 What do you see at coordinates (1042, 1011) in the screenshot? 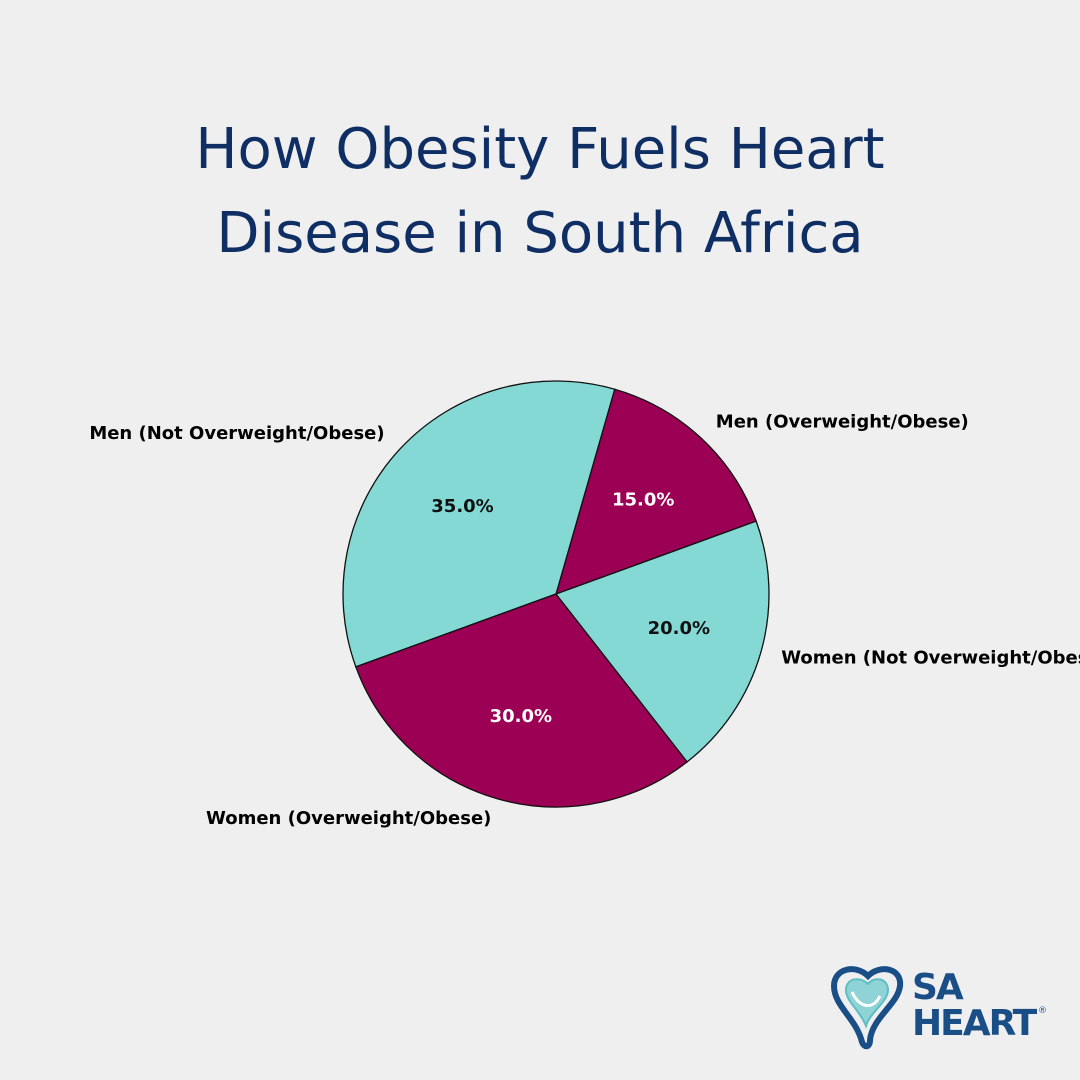
I see `logo-registered-mark: ®` at bounding box center [1042, 1011].